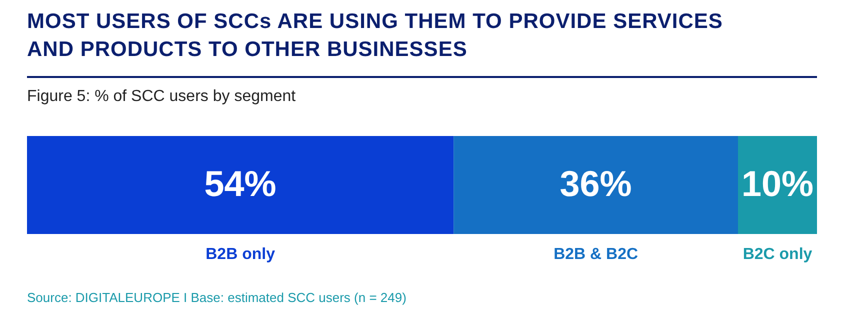 The height and width of the screenshot is (321, 859). What do you see at coordinates (240, 183) in the screenshot?
I see `data-label: 54%` at bounding box center [240, 183].